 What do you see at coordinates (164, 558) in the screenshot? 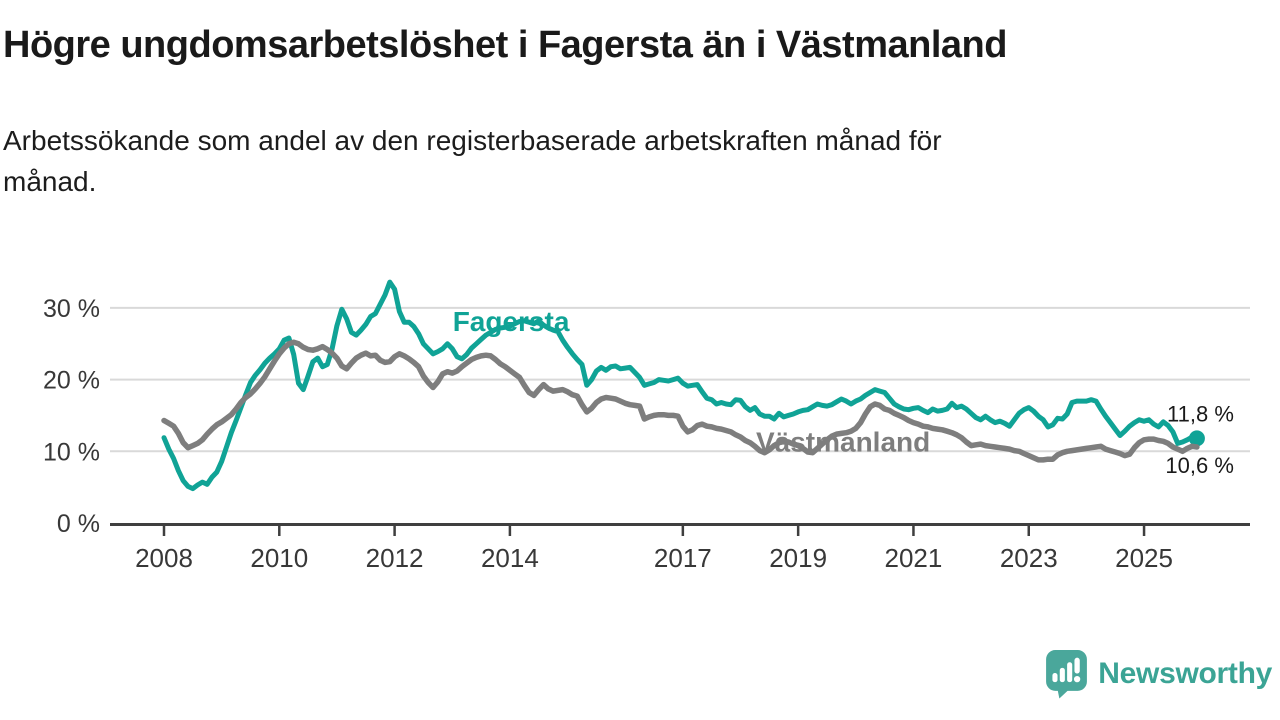
I see `x-tick-label-2008: 2008` at bounding box center [164, 558].